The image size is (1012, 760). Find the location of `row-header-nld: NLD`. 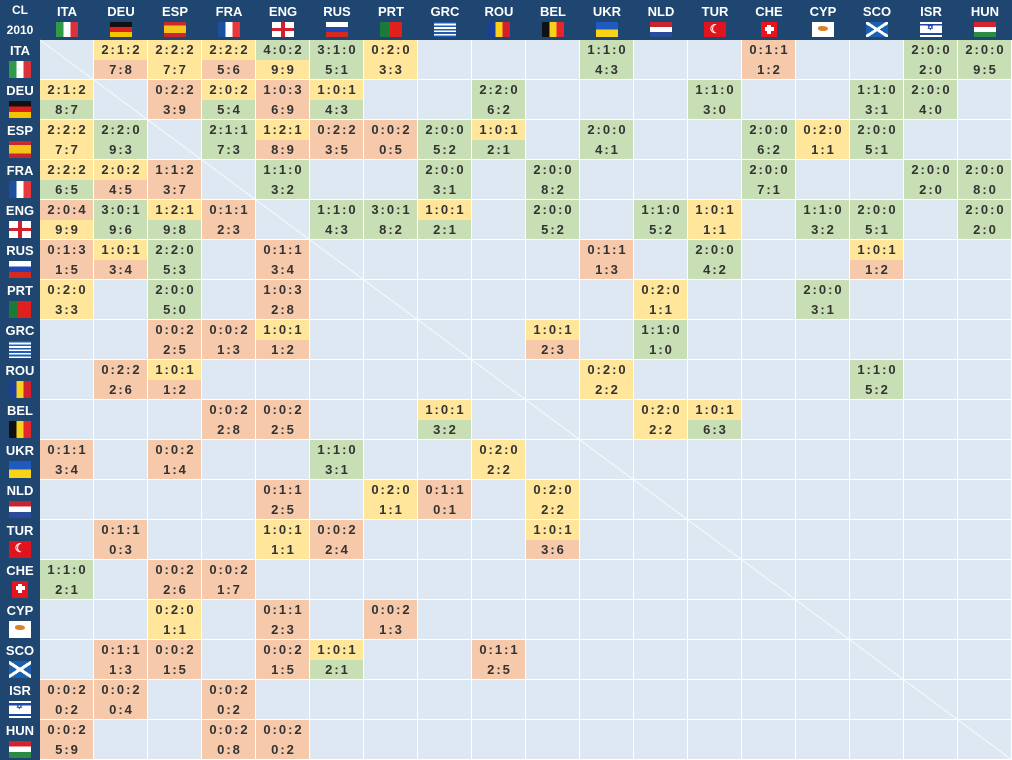

row-header-nld: NLD is located at coordinates (20, 500).